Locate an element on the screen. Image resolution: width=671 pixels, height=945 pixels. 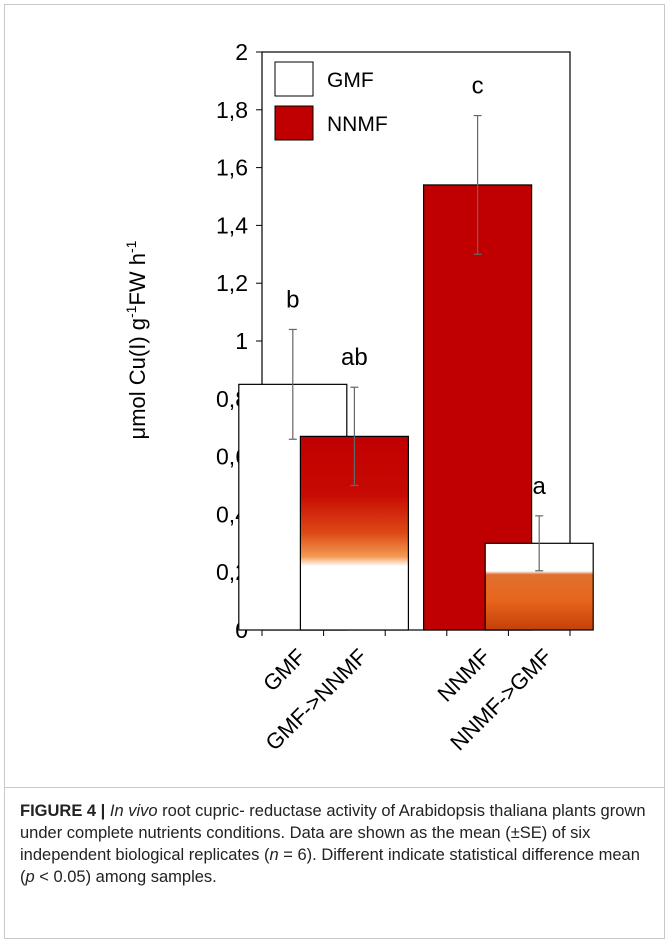
legend-label: NNMF is located at coordinates (357, 124).